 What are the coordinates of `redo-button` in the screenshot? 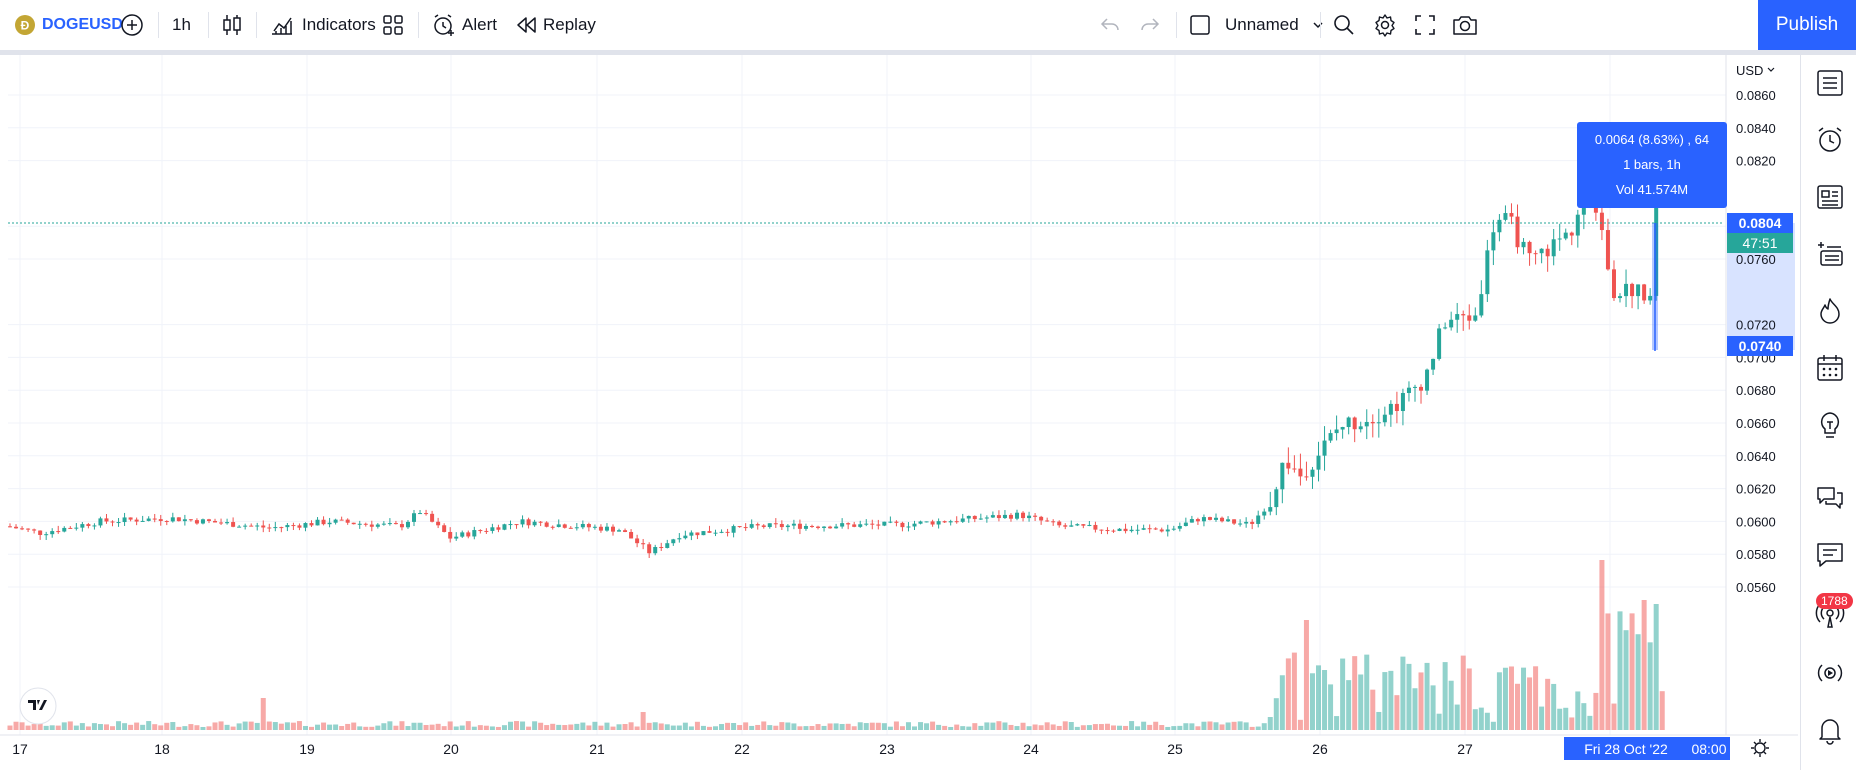 It's located at (1150, 25).